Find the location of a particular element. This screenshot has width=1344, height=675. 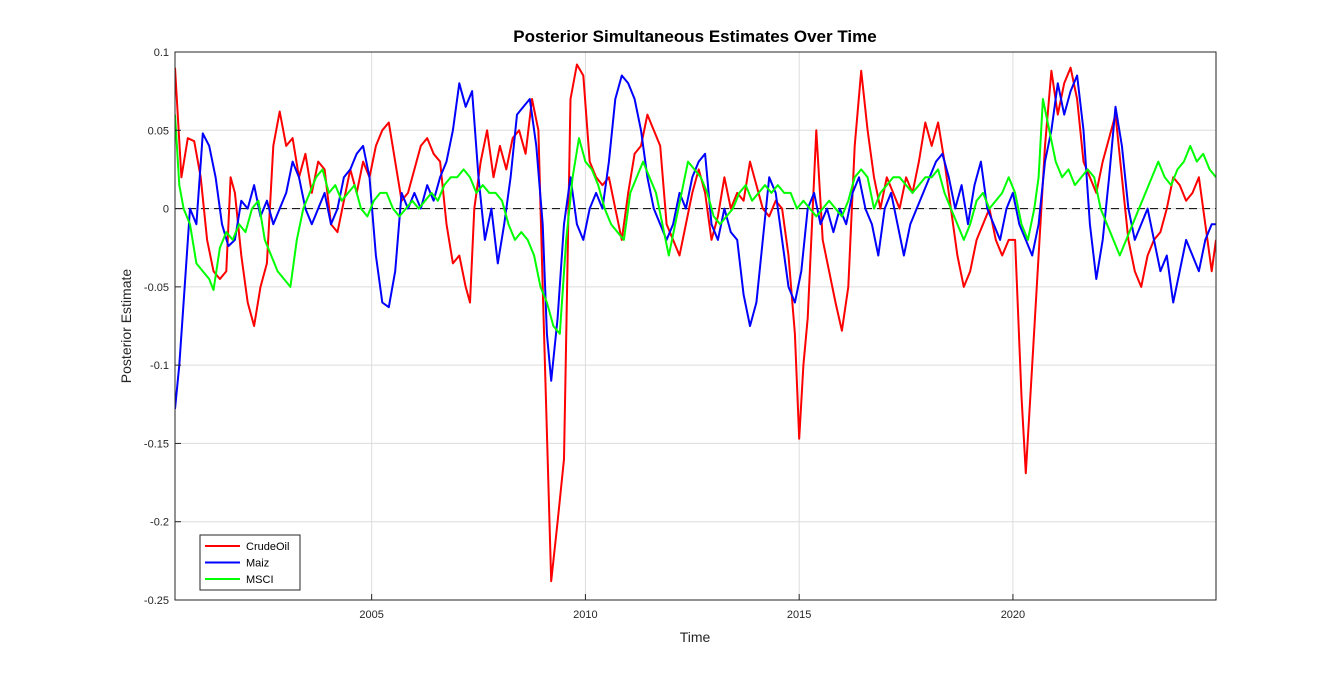

y-tick-label: -0.25 is located at coordinates (156, 601).